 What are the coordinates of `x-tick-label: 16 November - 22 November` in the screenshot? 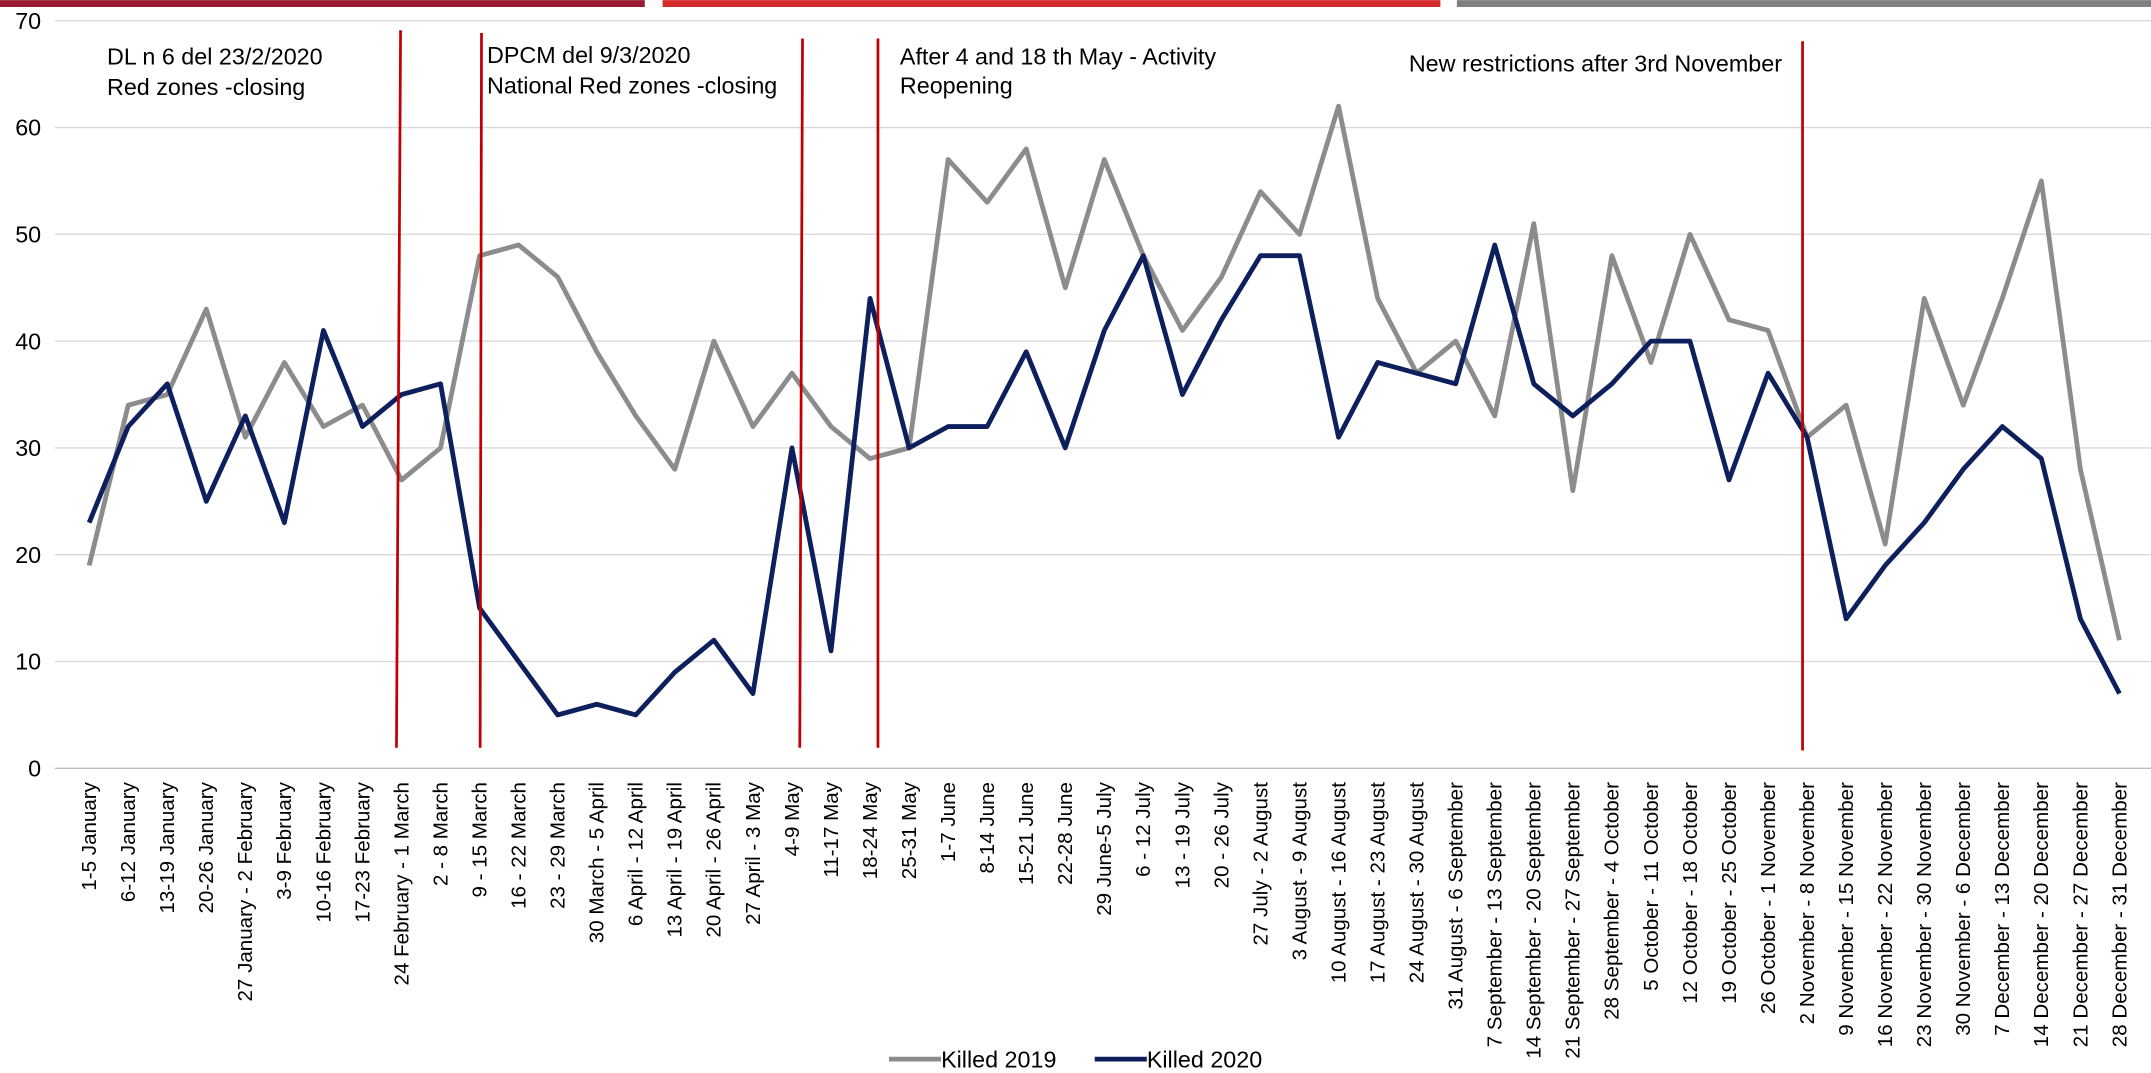 It's located at (1885, 914).